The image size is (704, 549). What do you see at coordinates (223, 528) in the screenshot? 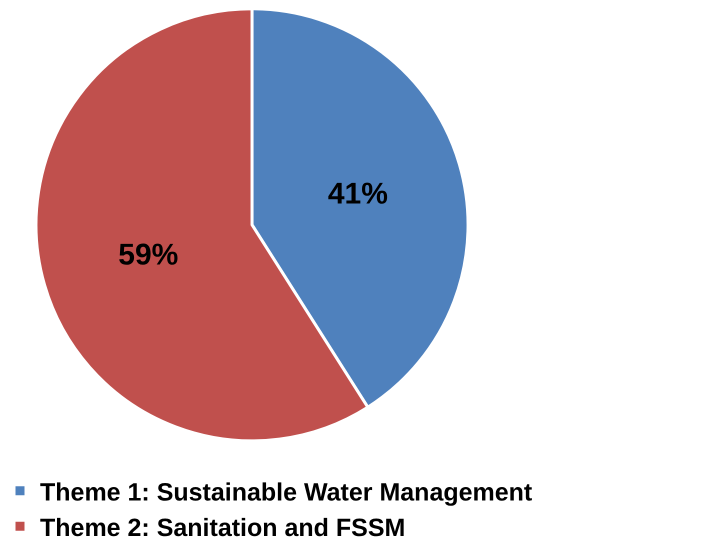
I see `legend-label: Theme 2: Sanitation and FSSM` at bounding box center [223, 528].